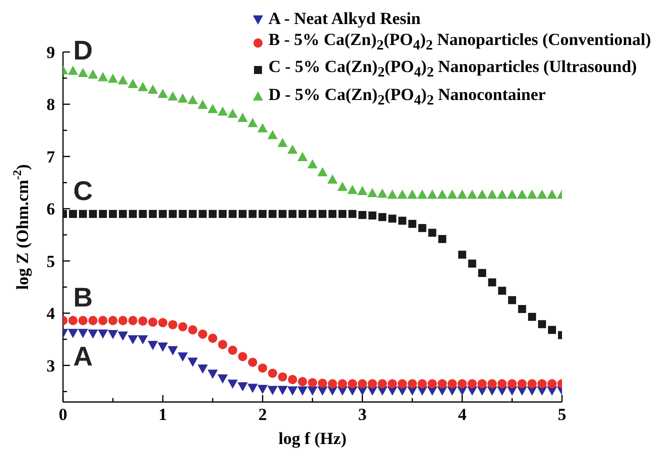  What do you see at coordinates (459, 42) in the screenshot?
I see `legend-label: B - 5% Ca(Zn)$_{2}$(PO$_{4}$)$_{2}$ Nanoparticles (Conventional)` at bounding box center [459, 42].